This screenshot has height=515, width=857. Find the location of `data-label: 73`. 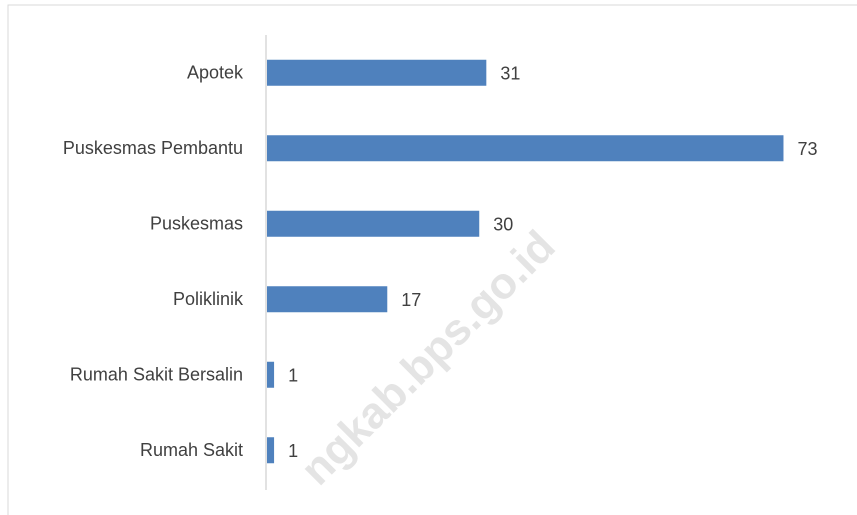

data-label: 73 is located at coordinates (807, 149).